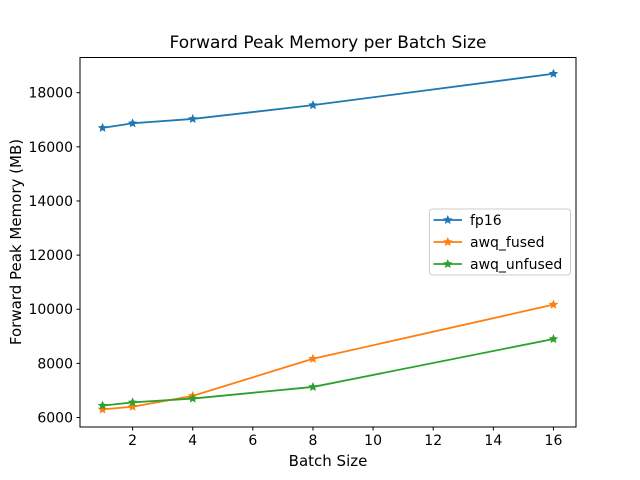 This screenshot has width=640, height=480. Describe the element at coordinates (447, 242) in the screenshot. I see `legend-marker-awq_fused` at that location.